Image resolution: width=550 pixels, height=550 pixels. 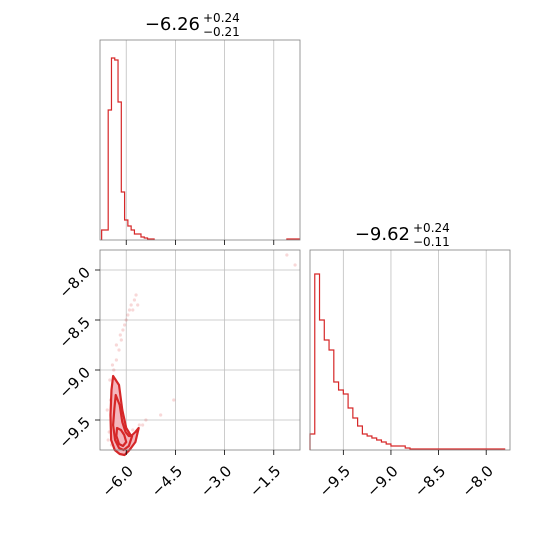 I want to click on marginal-y-title-minus: −0.11, so click(x=431, y=242).